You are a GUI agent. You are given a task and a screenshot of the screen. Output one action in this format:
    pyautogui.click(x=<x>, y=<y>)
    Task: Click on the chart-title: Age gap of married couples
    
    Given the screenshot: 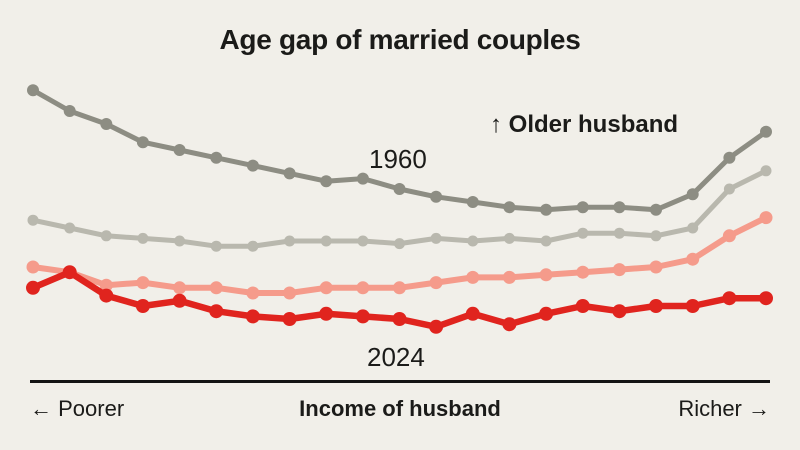 What is the action you would take?
    pyautogui.click(x=400, y=39)
    